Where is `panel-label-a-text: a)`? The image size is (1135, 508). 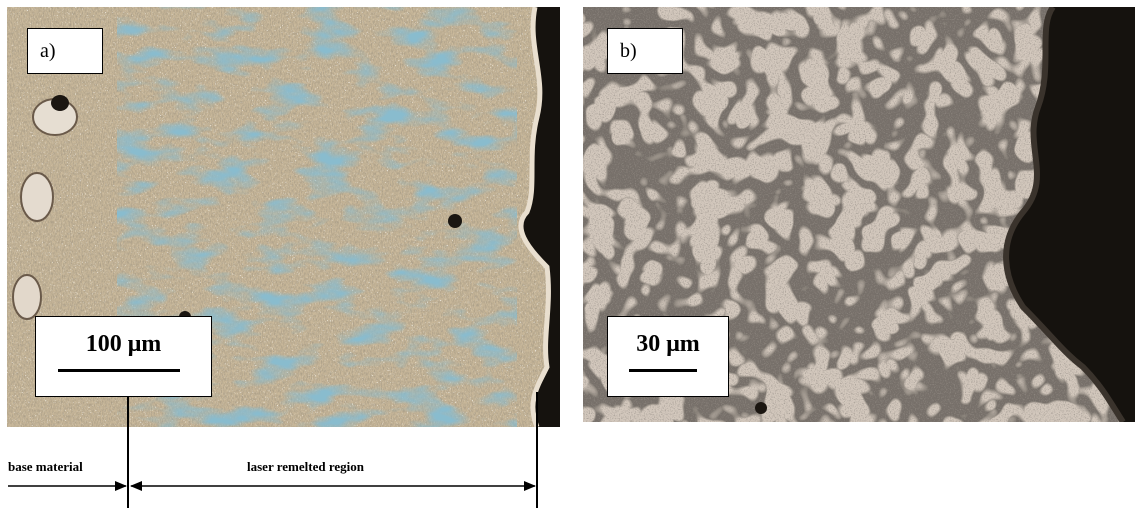 panel-label-a-text: a) is located at coordinates (48, 50).